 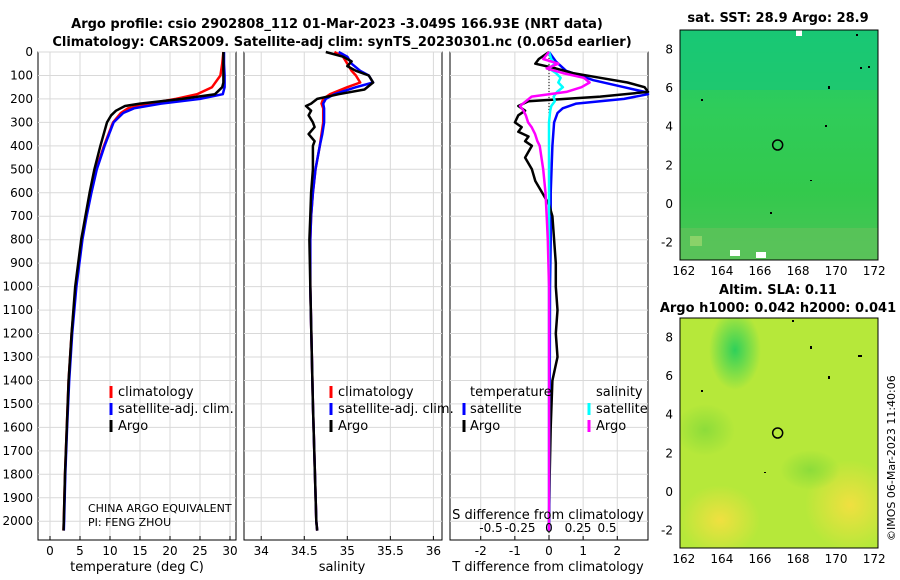 What do you see at coordinates (21, 240) in the screenshot?
I see `y-tick-label: 800` at bounding box center [21, 240].